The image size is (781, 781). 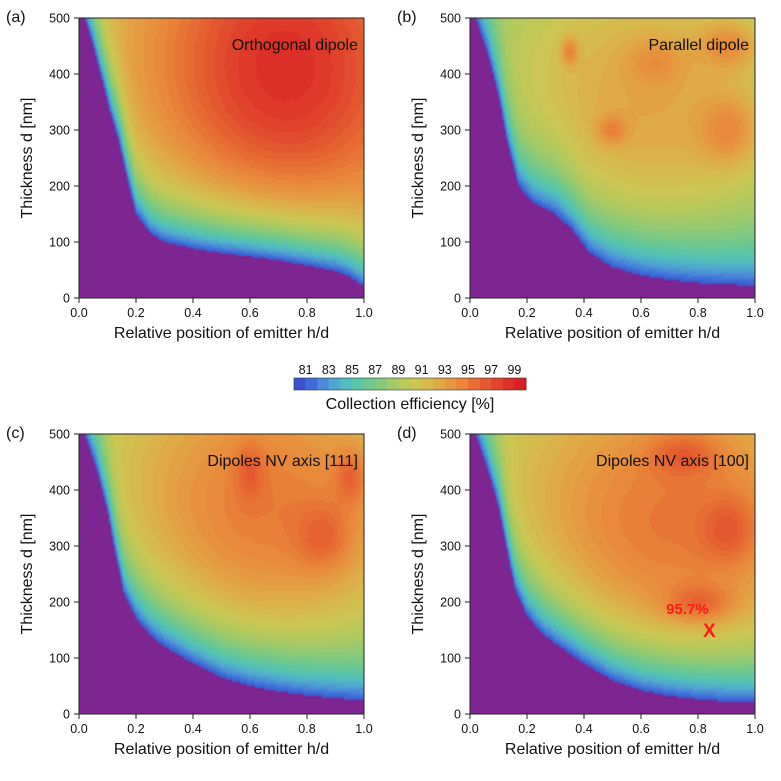 What do you see at coordinates (407, 17) in the screenshot?
I see `panel-label: (b)` at bounding box center [407, 17].